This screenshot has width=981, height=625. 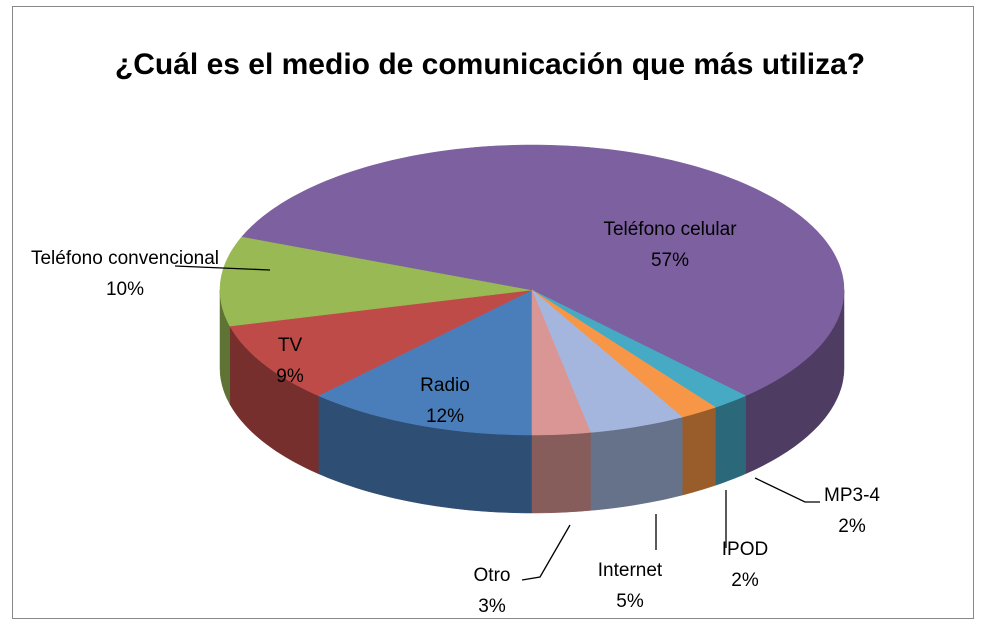 What do you see at coordinates (670, 245) in the screenshot?
I see `data-label: Teléfono celular 57%` at bounding box center [670, 245].